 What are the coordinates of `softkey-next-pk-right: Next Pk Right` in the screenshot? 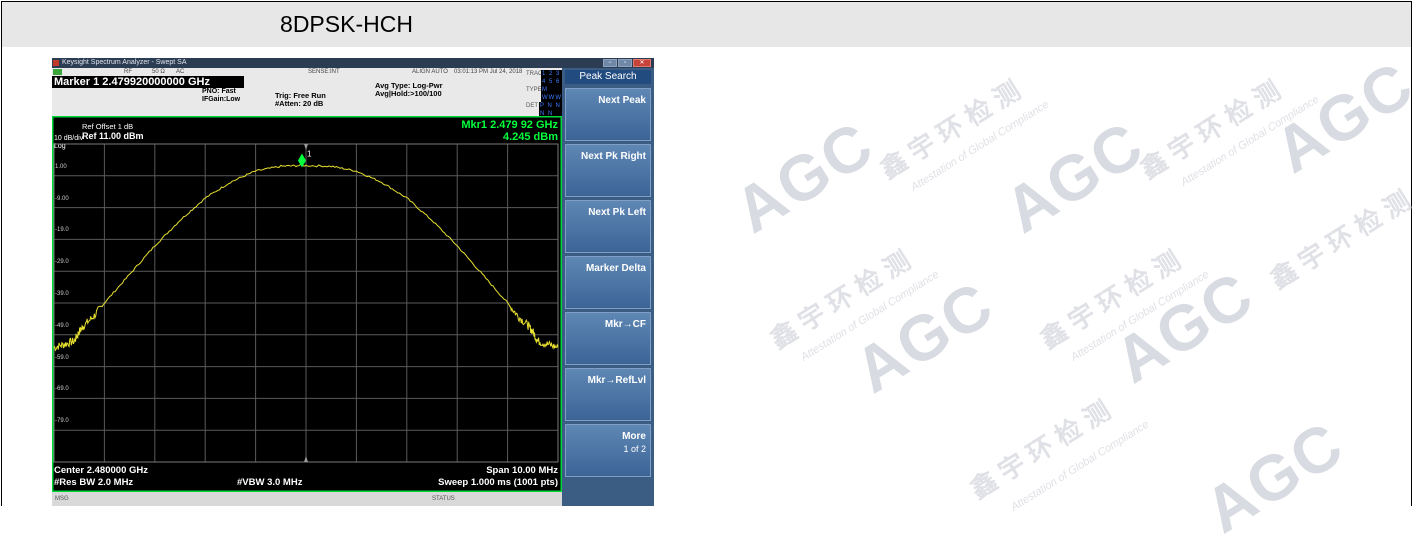 It's located at (608, 170).